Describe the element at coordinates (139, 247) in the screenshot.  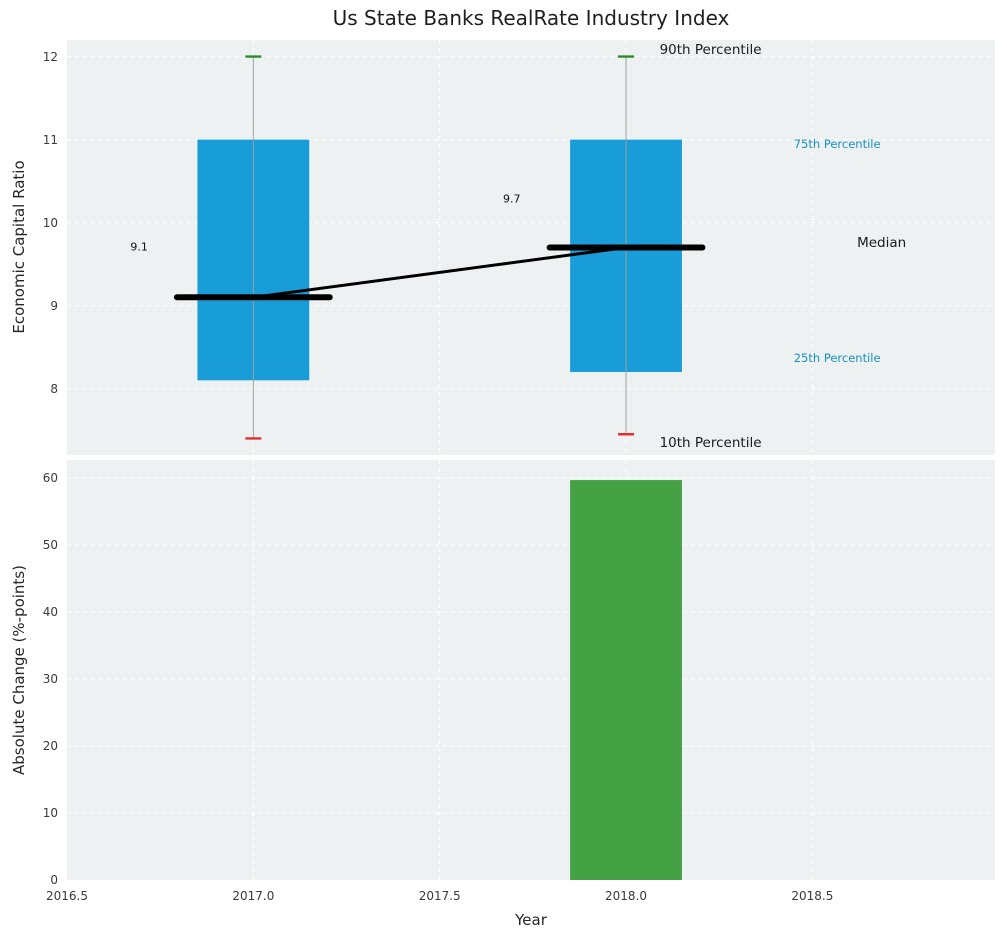
I see `annotation-median-value-2017: 9.1` at that location.